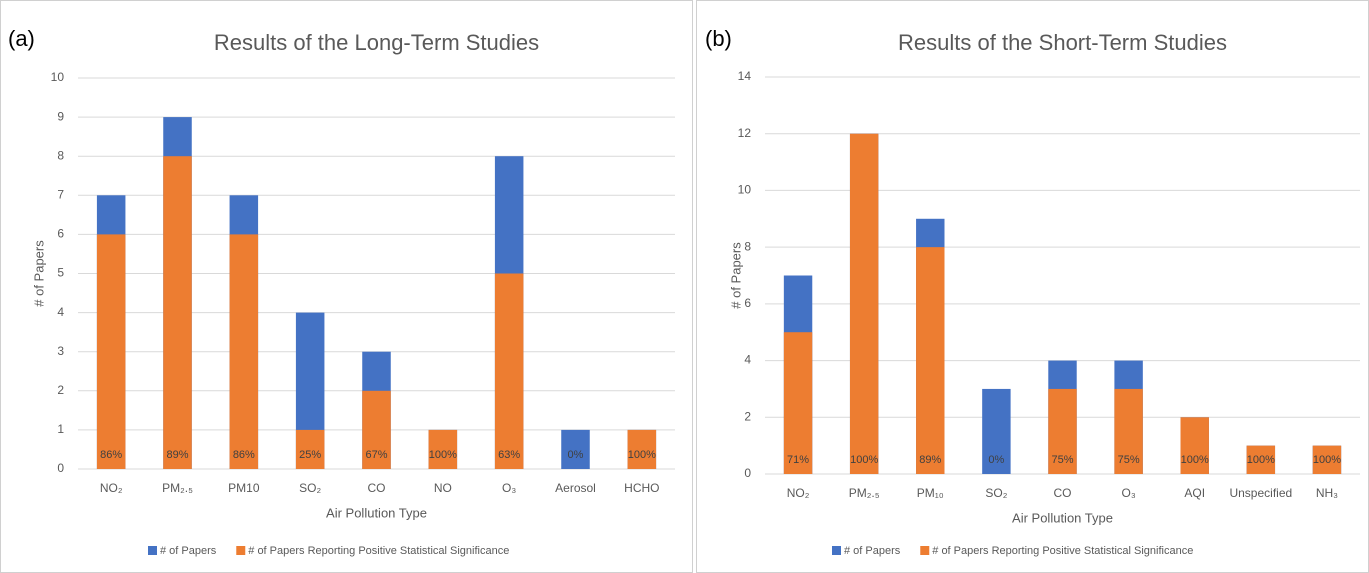 Image resolution: width=1369 pixels, height=573 pixels. Describe the element at coordinates (1062, 42) in the screenshot. I see `chart-title: Results of the Short-Term Studies` at that location.